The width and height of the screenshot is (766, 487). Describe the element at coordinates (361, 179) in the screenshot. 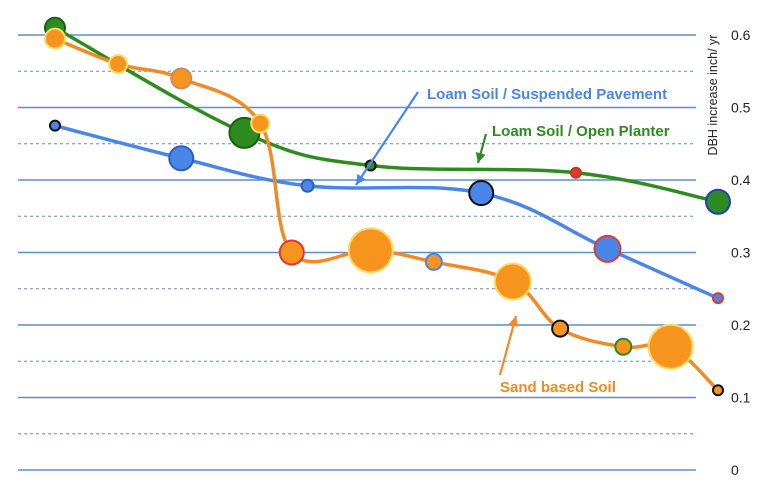

I see `annotation-arrowhead-loam-soil-suspended-pavement` at that location.